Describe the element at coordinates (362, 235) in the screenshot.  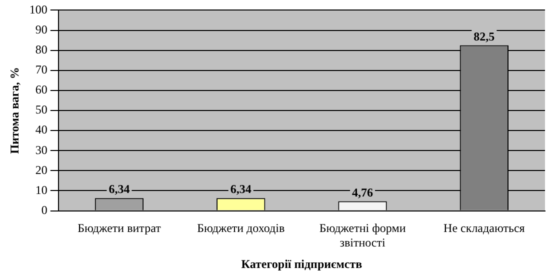
I see `x-tick-label: Бюджетні форми звітності` at that location.